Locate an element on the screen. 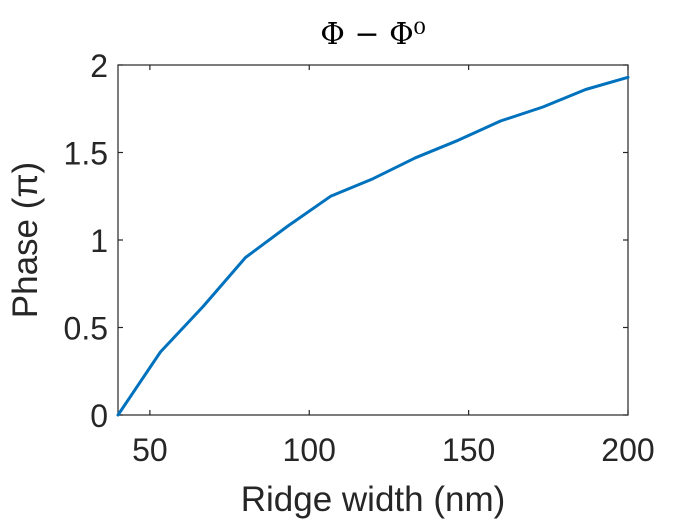 This screenshot has height=525, width=694. y-tick-label: 1 is located at coordinates (99, 241).